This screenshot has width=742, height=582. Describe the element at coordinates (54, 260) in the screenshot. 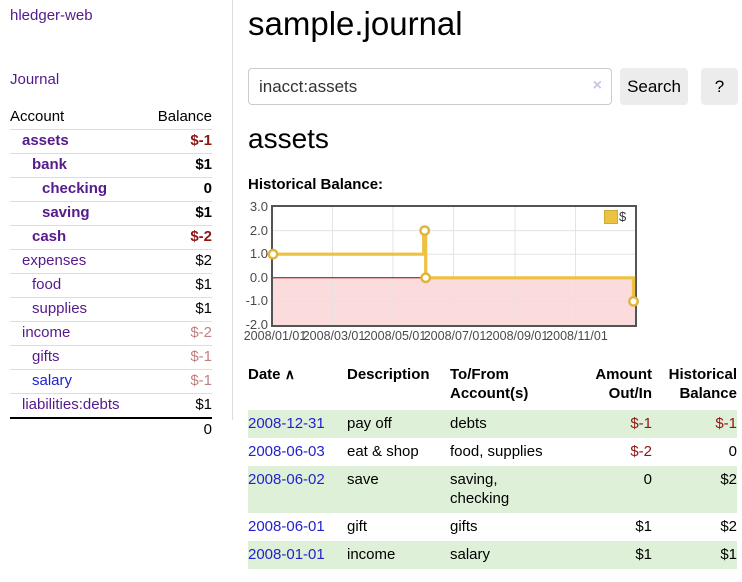

I see `account-link-expenses: expenses` at that location.